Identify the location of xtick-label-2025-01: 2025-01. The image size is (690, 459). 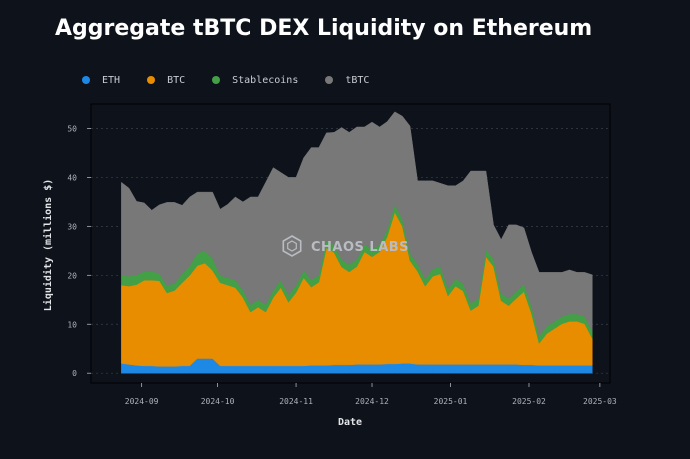
(451, 401).